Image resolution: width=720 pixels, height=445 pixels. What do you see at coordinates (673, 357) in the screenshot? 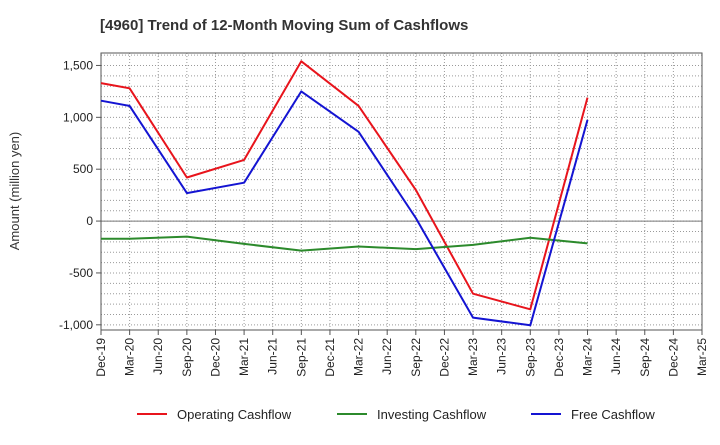
I see `x-tick-label: Dec-24` at bounding box center [673, 357].